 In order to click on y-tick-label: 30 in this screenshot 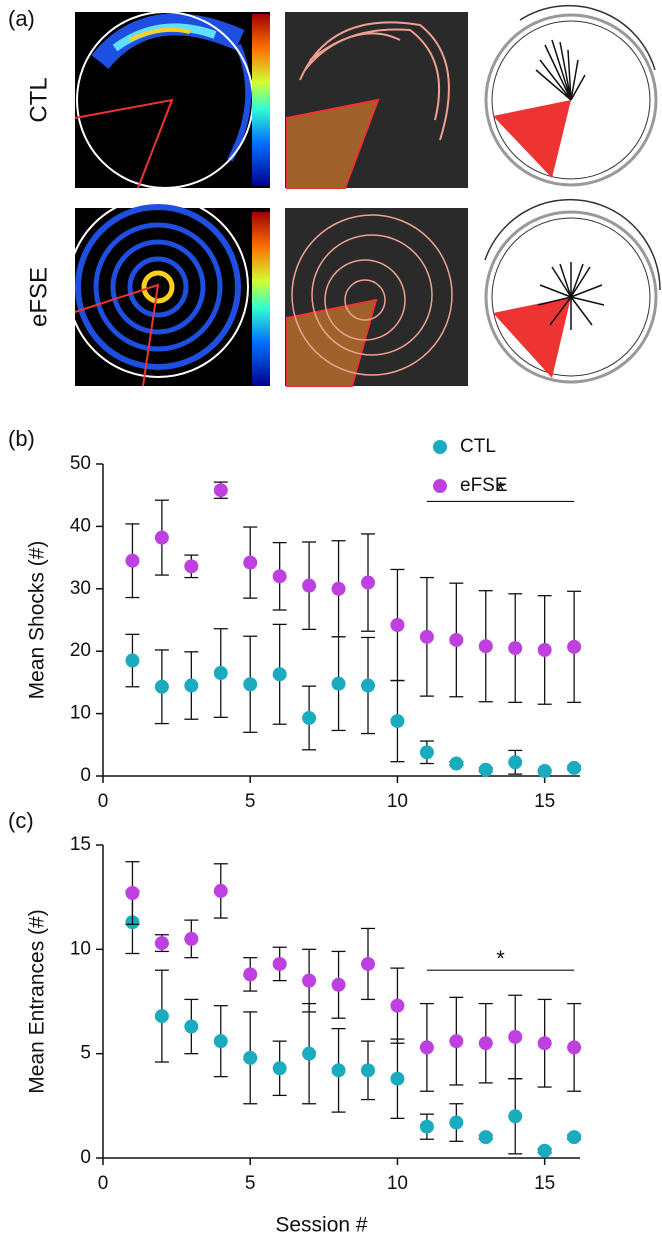, I will do `click(80, 588)`.